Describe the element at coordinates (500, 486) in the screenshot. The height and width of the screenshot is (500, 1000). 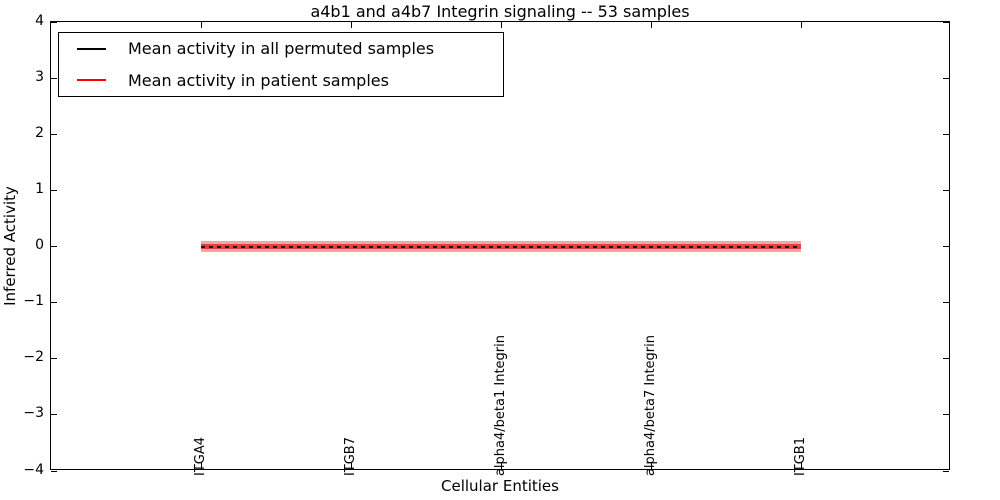
I see `x-axis-label: Cellular Entities` at that location.